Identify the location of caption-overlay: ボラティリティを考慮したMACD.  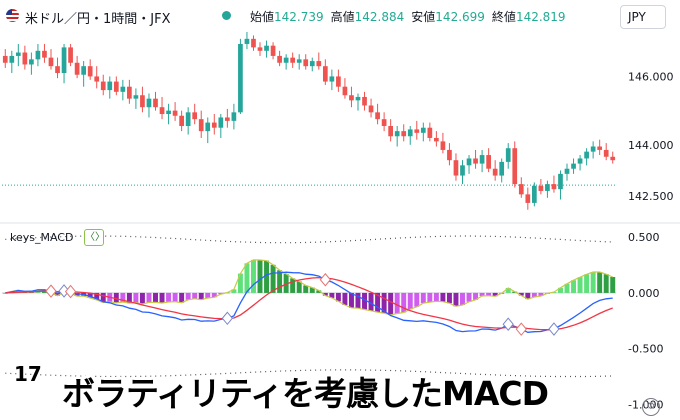
(305, 393).